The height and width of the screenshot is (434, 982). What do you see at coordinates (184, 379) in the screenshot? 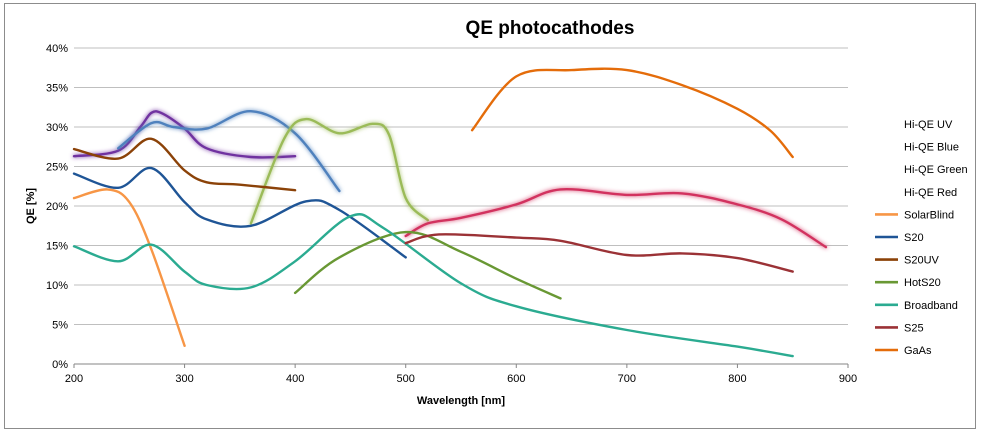
I see `x-tick-label: 300` at bounding box center [184, 379].